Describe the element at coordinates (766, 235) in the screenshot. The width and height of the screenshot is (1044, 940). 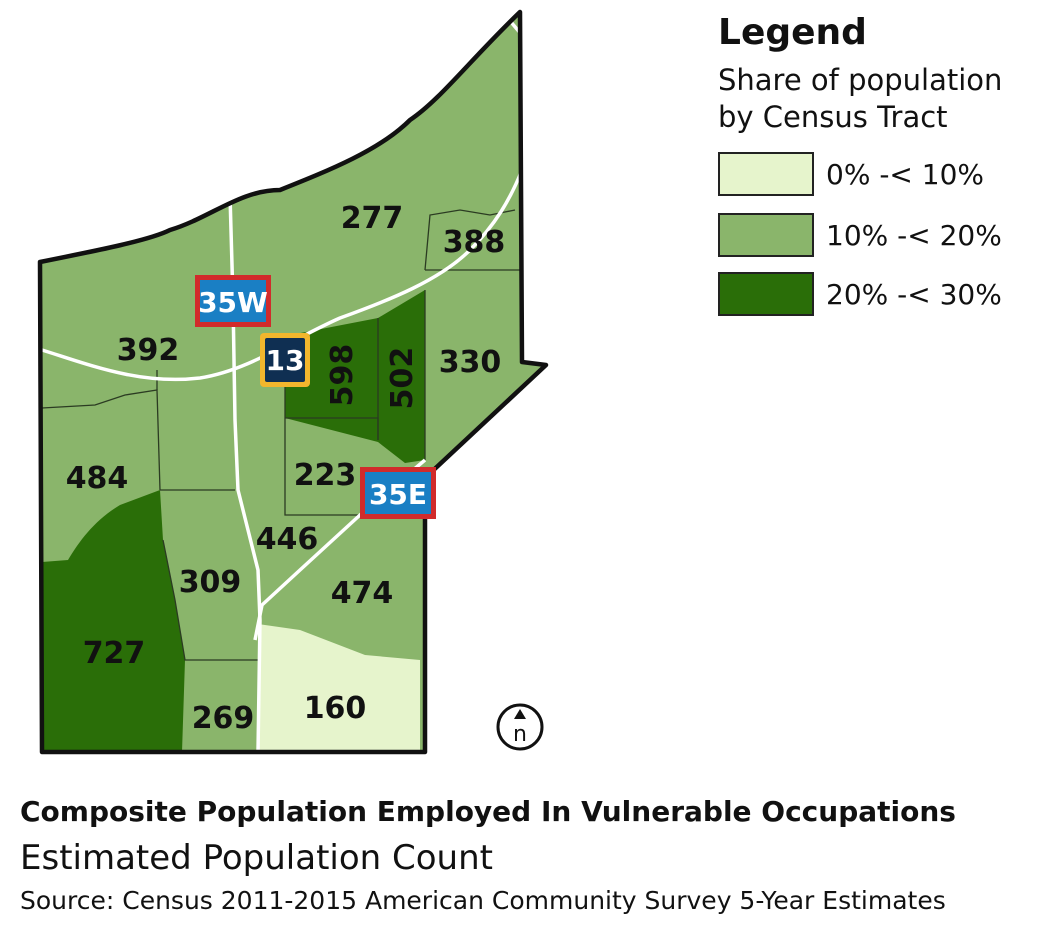
I see `legend-swatch-mid` at that location.